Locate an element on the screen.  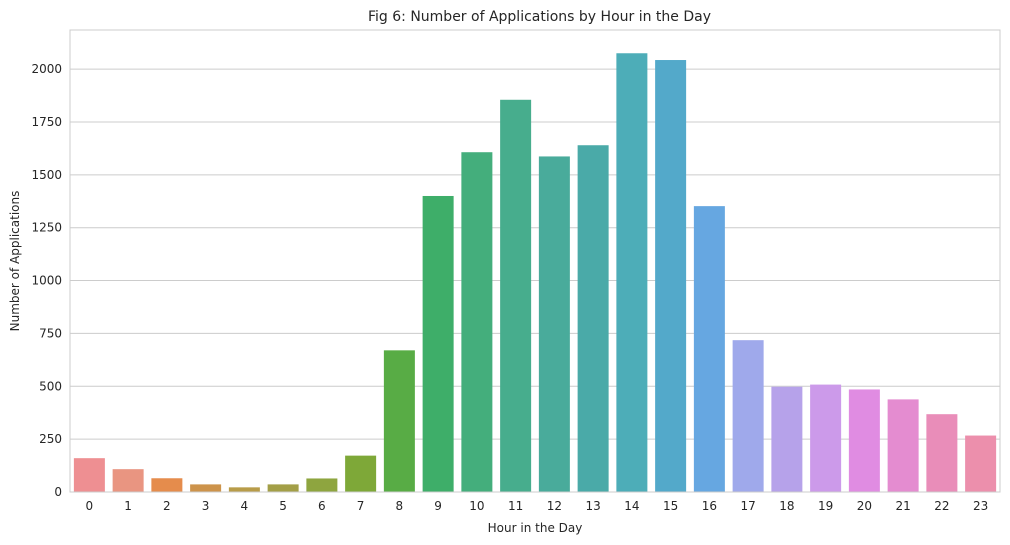
x-axis-label: Hour in the Day is located at coordinates (535, 528).